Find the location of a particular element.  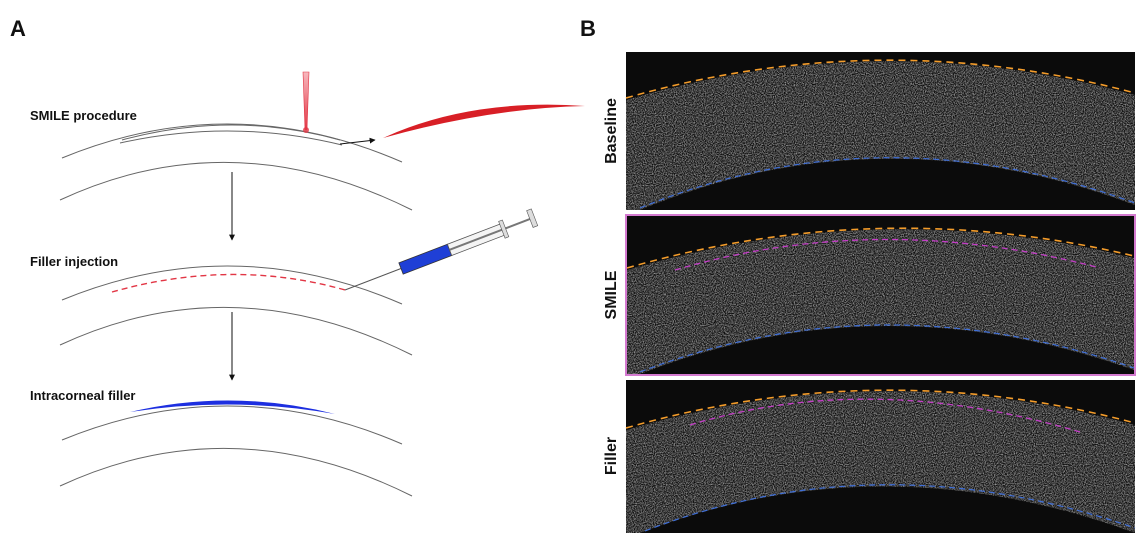

step-label: Intracorneal filler is located at coordinates (82, 395).